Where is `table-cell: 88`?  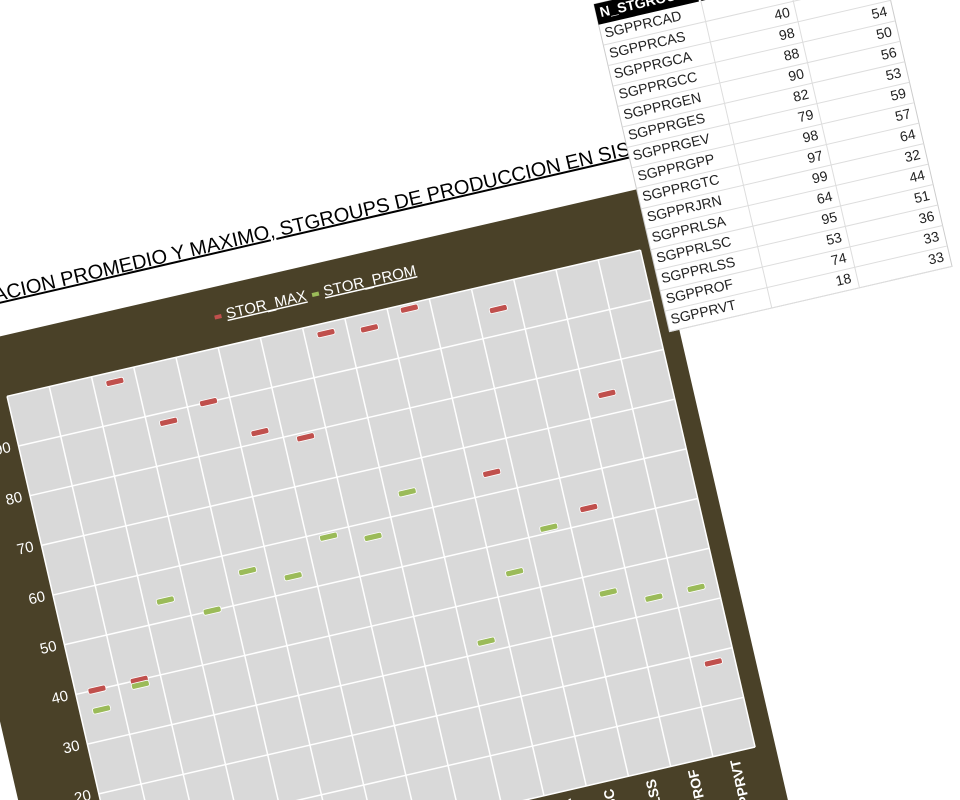 table-cell: 88 is located at coordinates (791, 54).